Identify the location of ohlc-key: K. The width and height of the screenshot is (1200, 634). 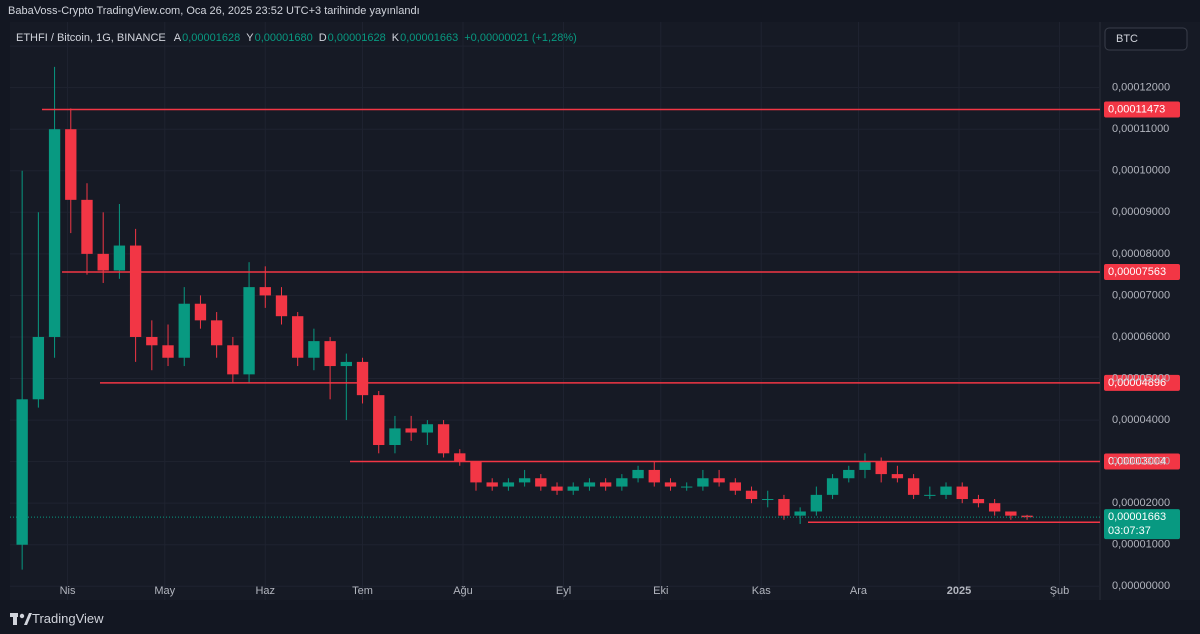
(396, 38).